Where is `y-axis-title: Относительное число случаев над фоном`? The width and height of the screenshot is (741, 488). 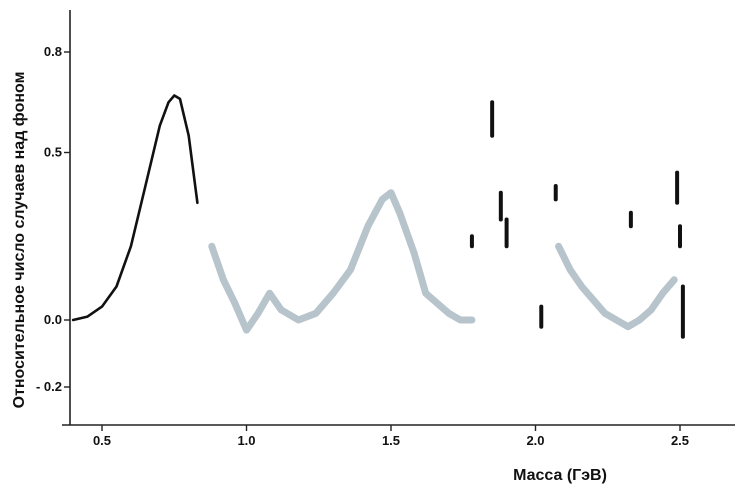
y-axis-title: Относительное число случаев над фоном is located at coordinates (19, 240).